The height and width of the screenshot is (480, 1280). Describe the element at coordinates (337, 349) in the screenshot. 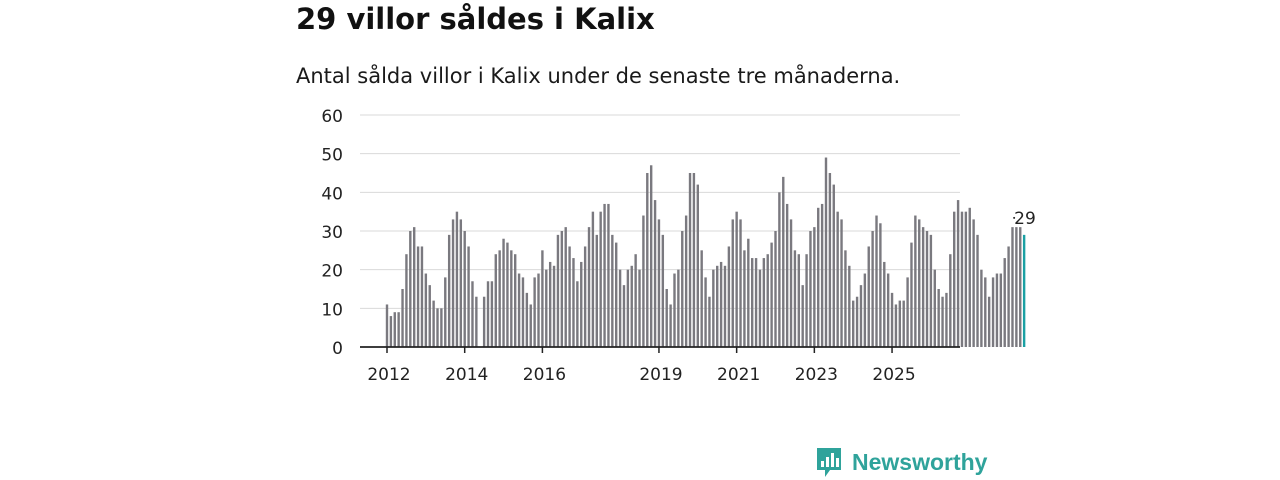

I see `y-tick-label: 0` at that location.